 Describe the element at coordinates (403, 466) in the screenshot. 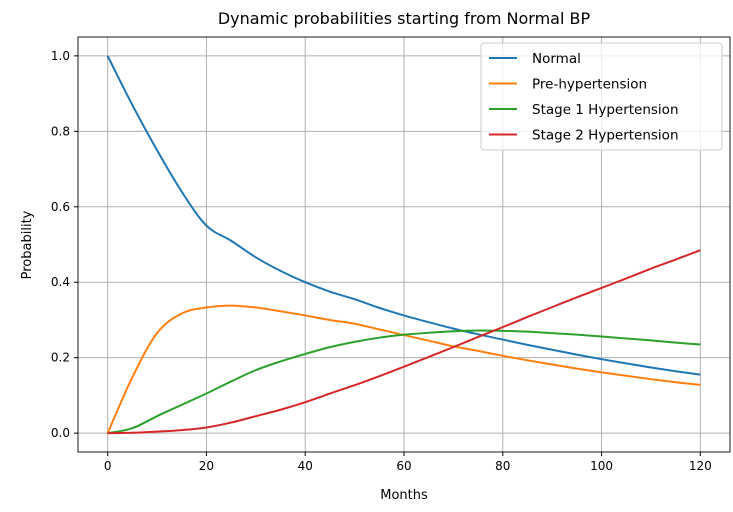

I see `x-tick-label: 60` at that location.